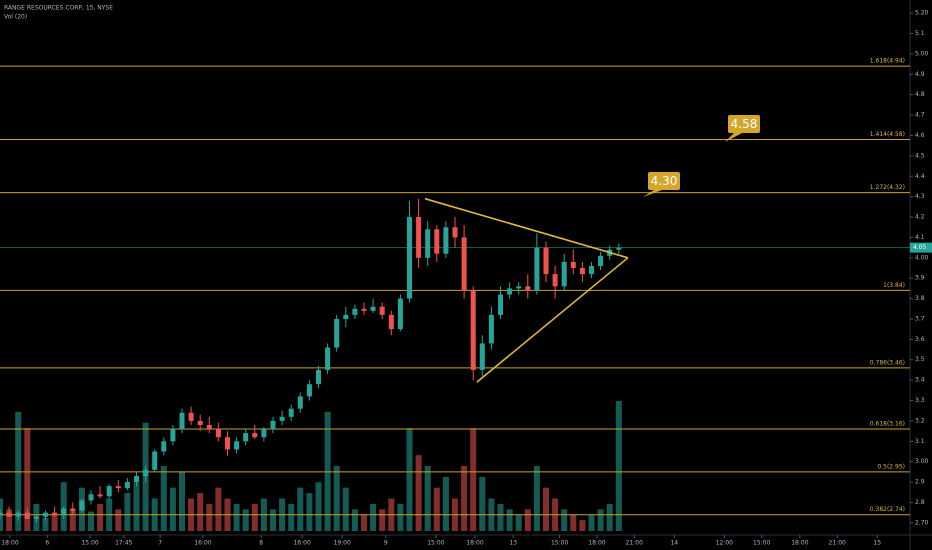 The image size is (932, 550). Describe the element at coordinates (887, 509) in the screenshot. I see `fib-label: 0.382(2.74)` at that location.